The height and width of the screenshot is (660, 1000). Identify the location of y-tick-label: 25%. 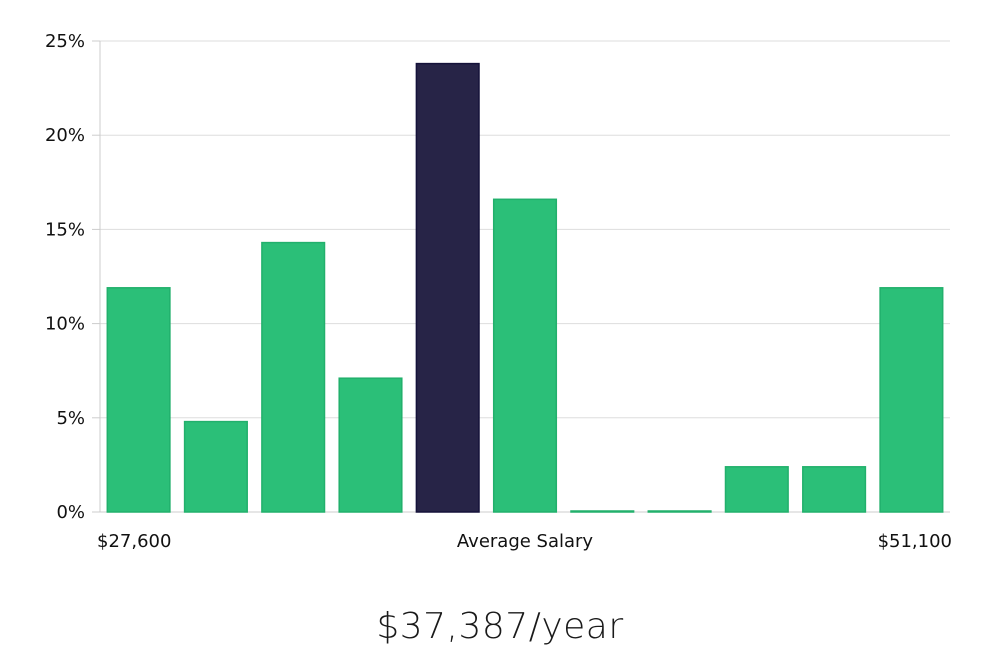
(65, 41).